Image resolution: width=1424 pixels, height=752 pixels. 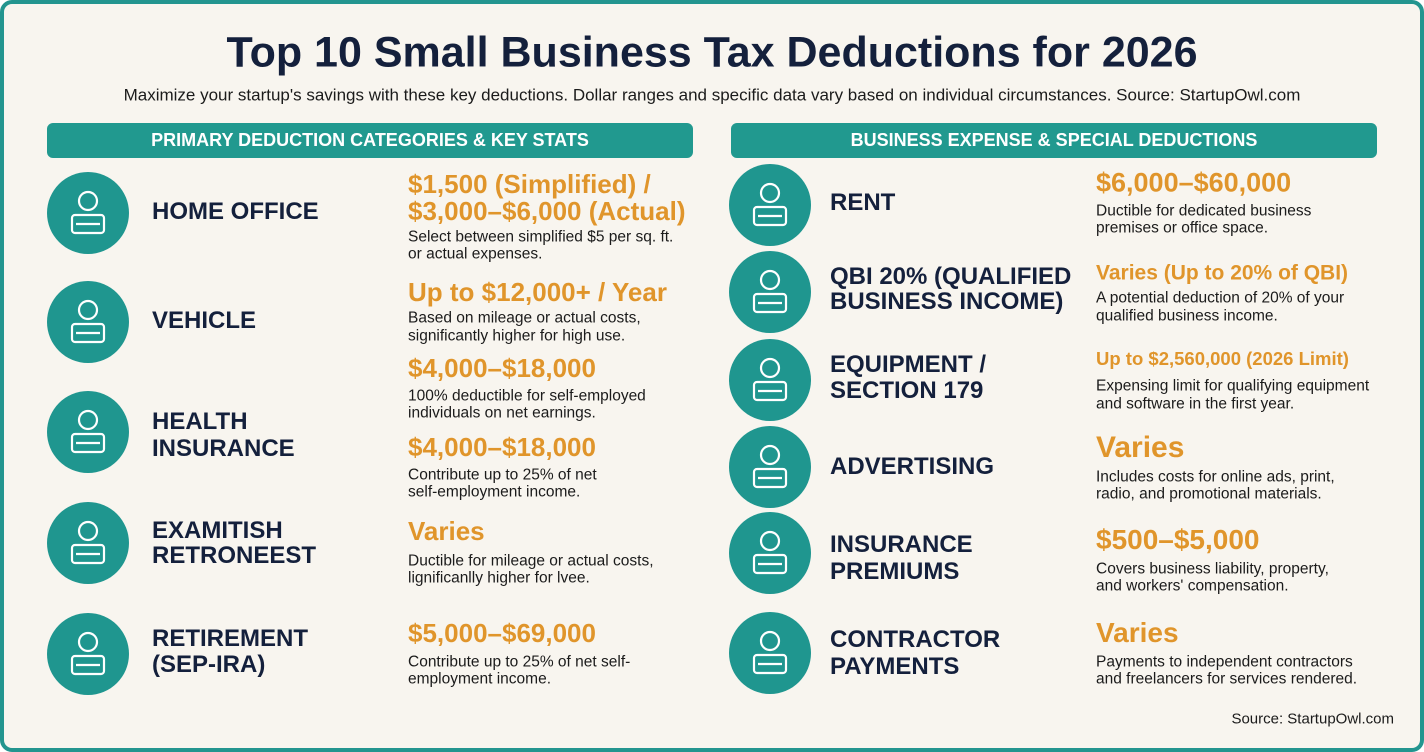 What do you see at coordinates (1209, 494) in the screenshot?
I see `item-description: radio, and promotional materials.` at bounding box center [1209, 494].